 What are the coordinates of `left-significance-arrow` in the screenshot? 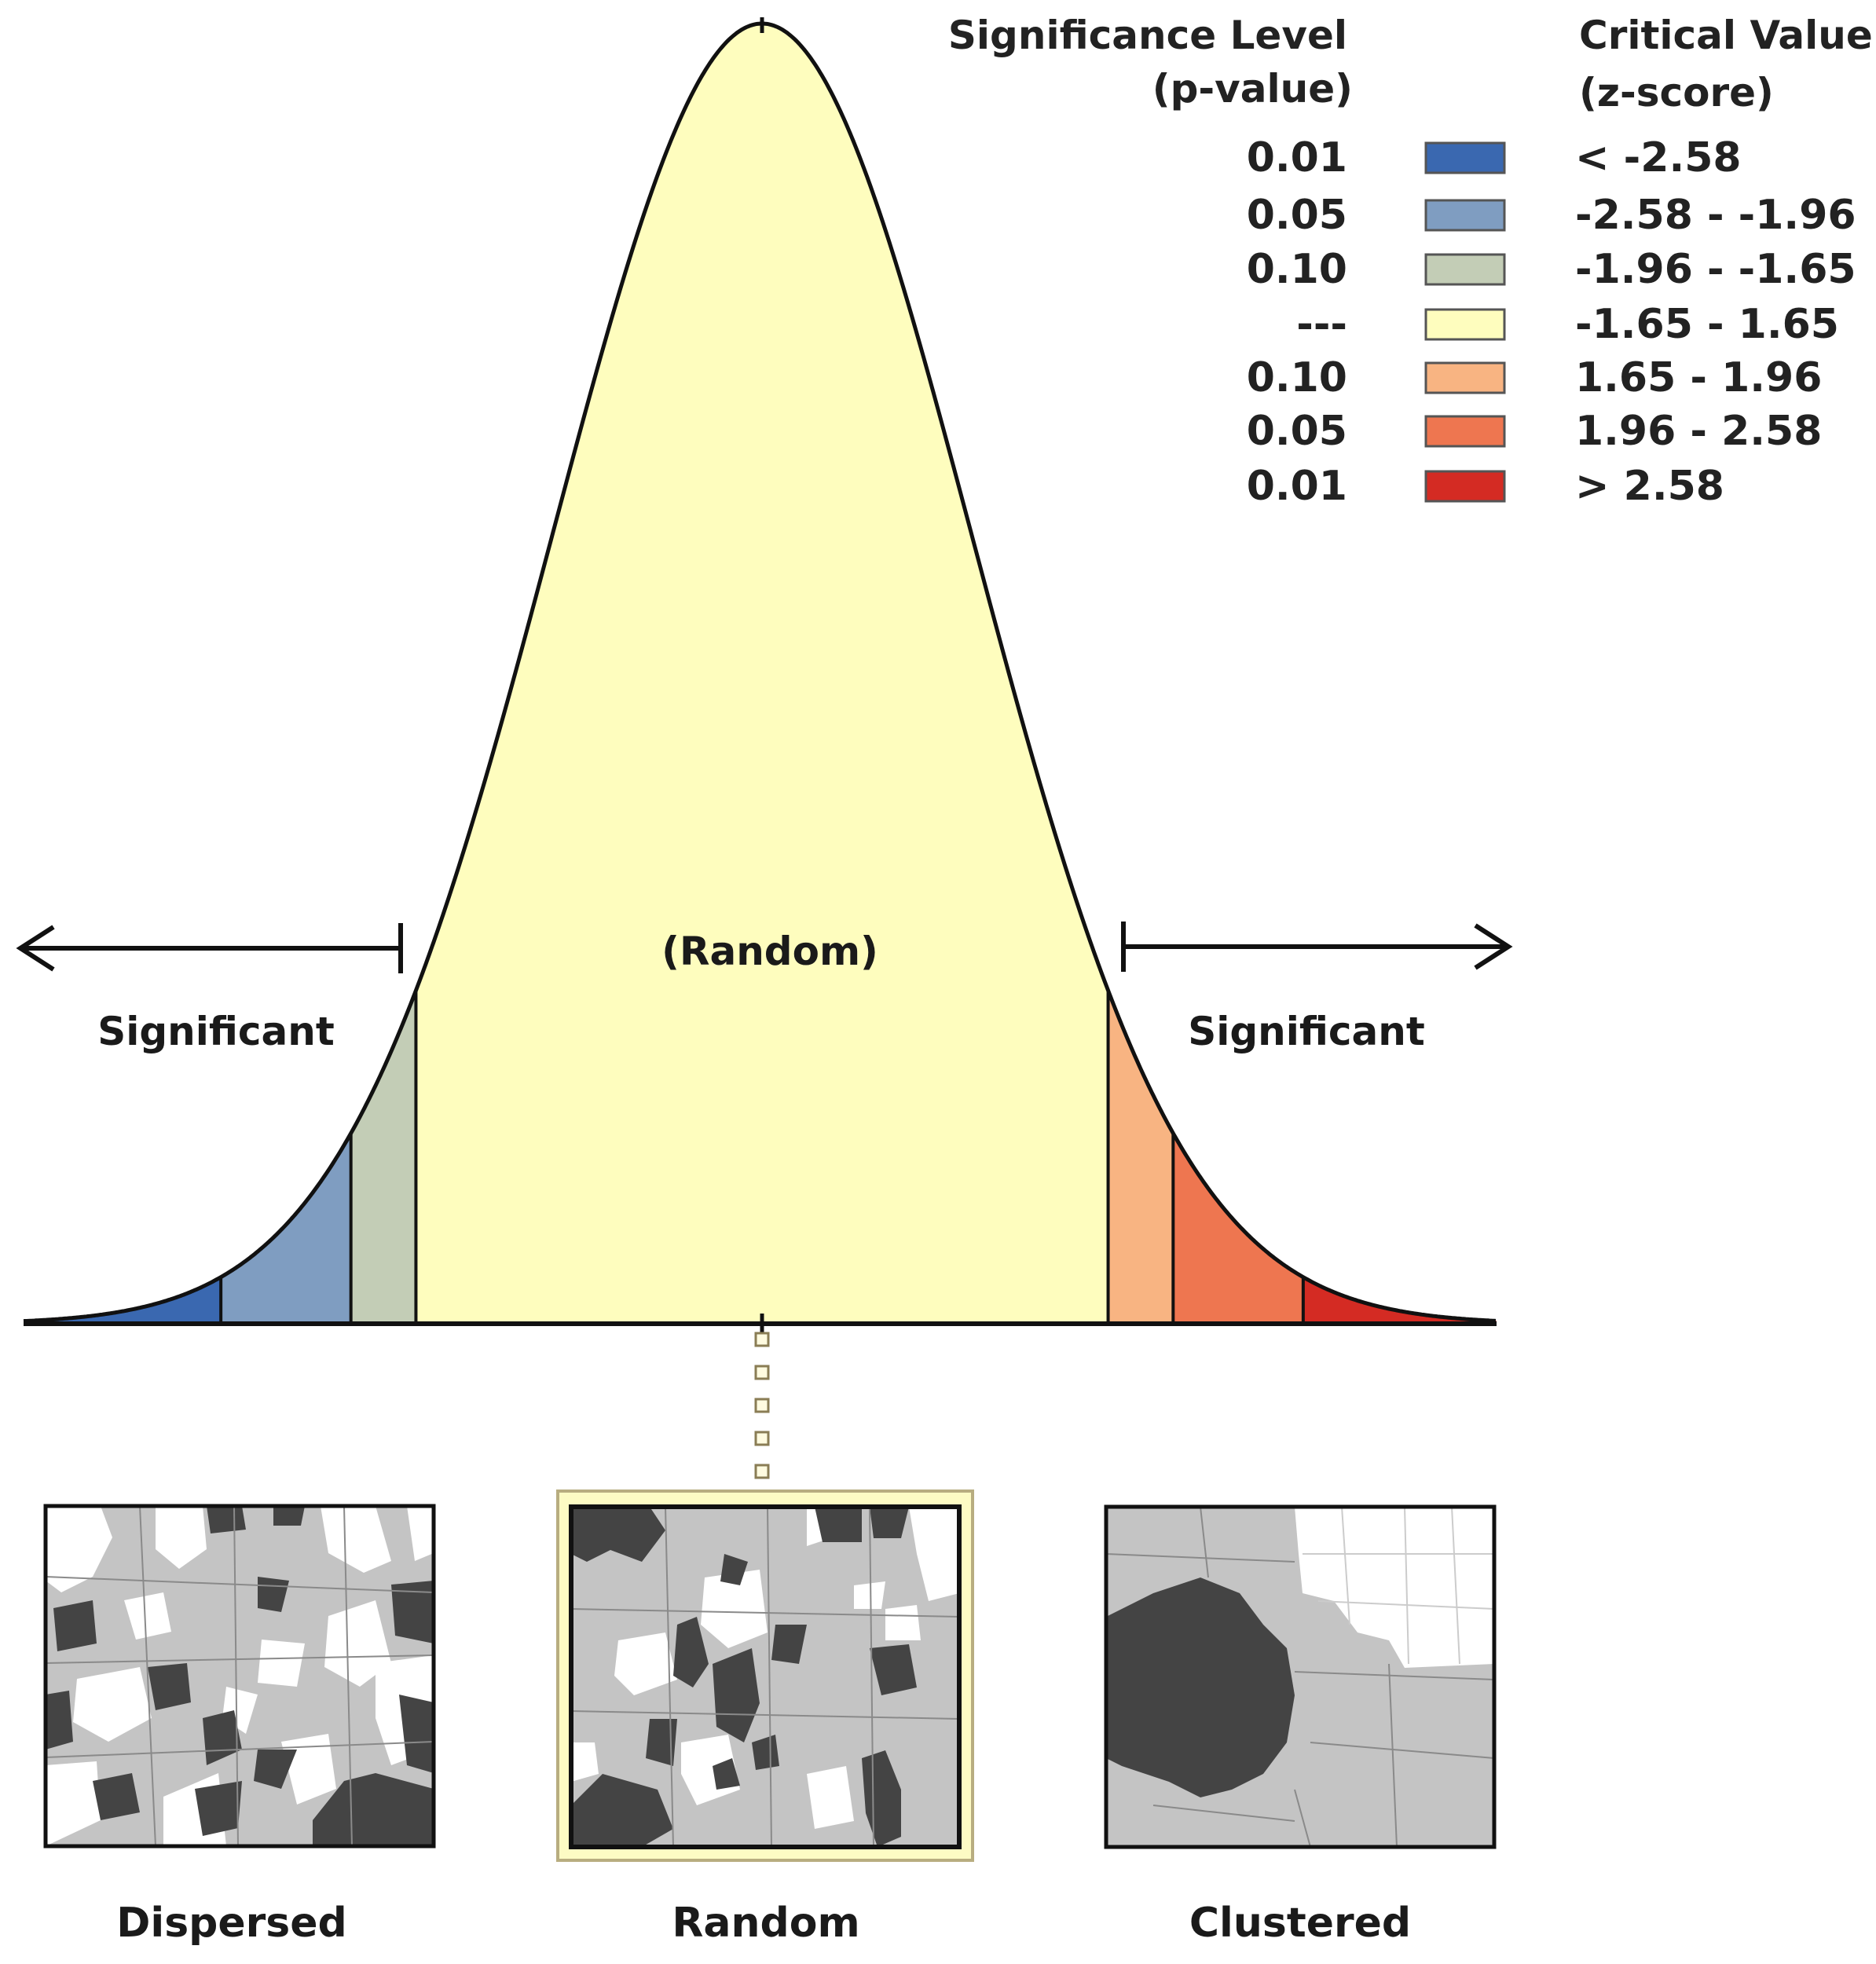 It's located at (209, 948).